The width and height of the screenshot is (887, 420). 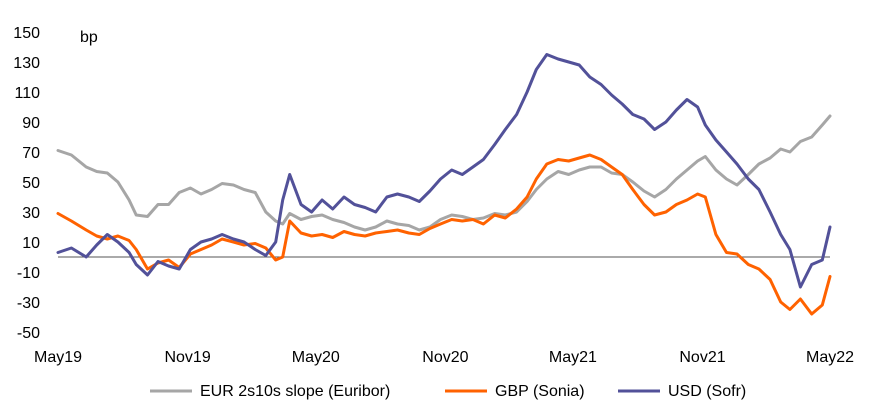 What do you see at coordinates (28, 303) in the screenshot?
I see `y-tick-label: -30` at bounding box center [28, 303].